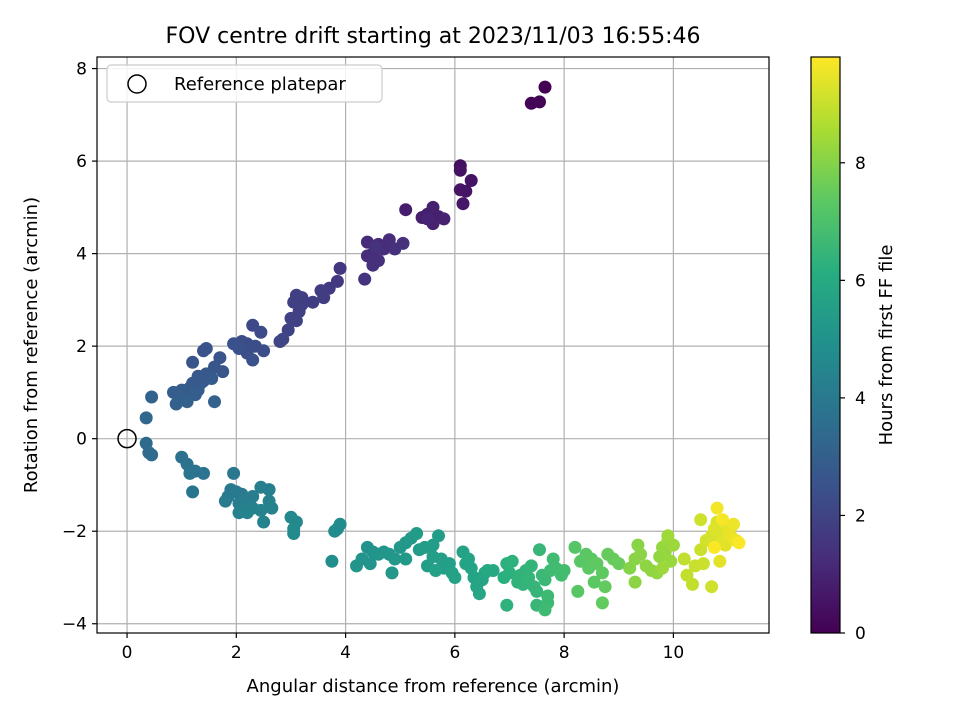  I want to click on x-tick-label: 2, so click(236, 653).